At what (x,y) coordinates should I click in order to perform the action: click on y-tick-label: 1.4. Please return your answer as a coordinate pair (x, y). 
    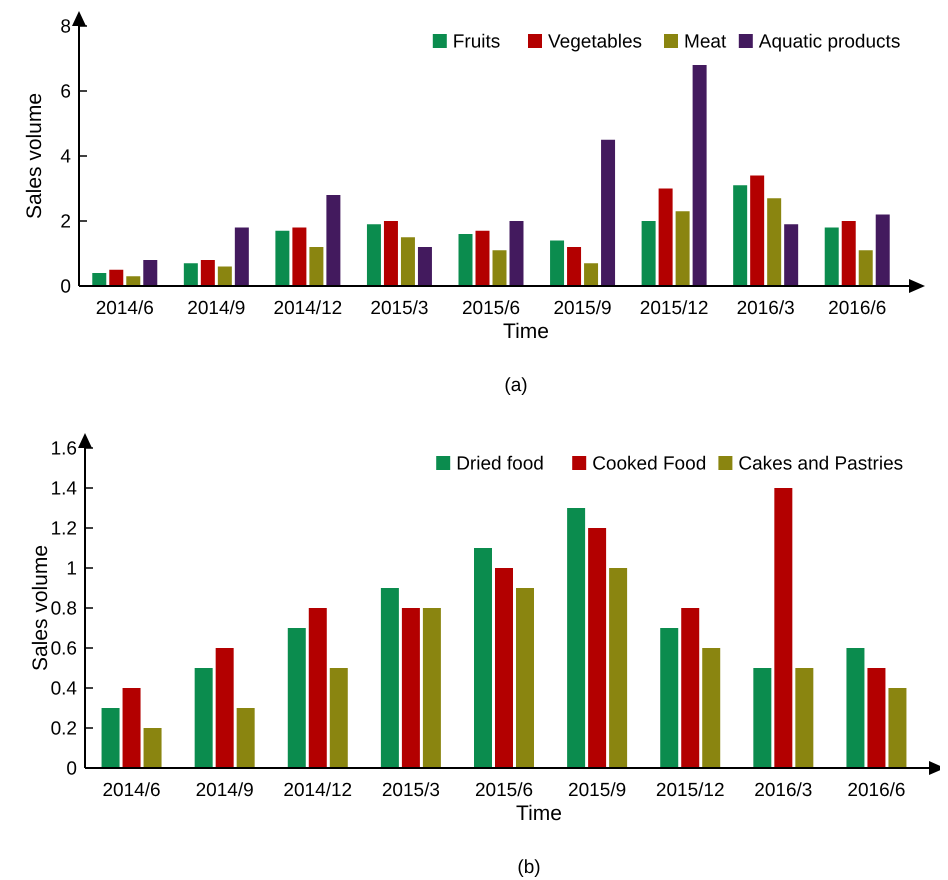
    Looking at the image, I should click on (64, 489).